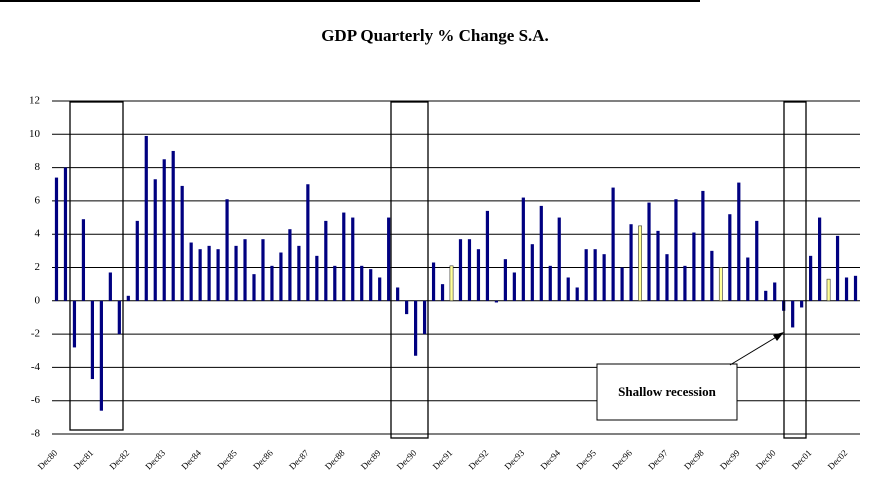 The image size is (870, 487). Describe the element at coordinates (658, 459) in the screenshot. I see `x-tick-label: Dec97` at that location.